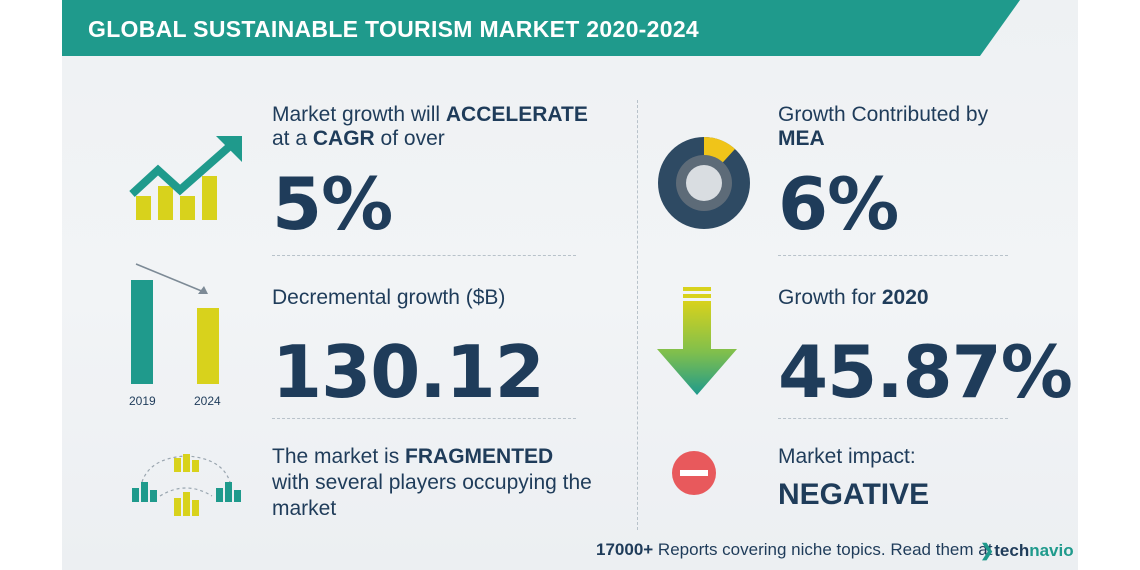  What do you see at coordinates (854, 494) in the screenshot?
I see `impact-value: NEGATIVE` at bounding box center [854, 494].